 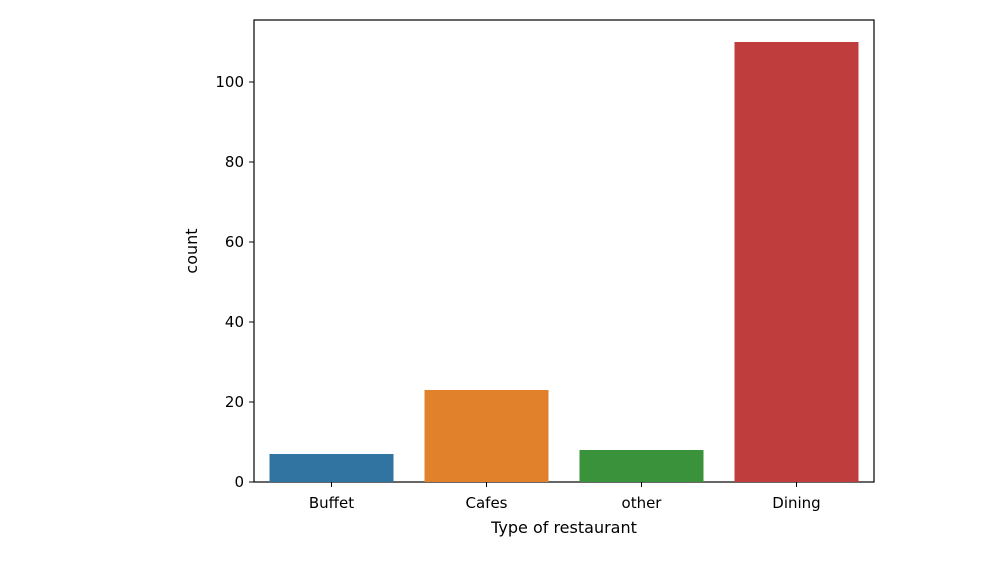 What do you see at coordinates (563, 527) in the screenshot?
I see `x-axis-label: Type of restaurant` at bounding box center [563, 527].